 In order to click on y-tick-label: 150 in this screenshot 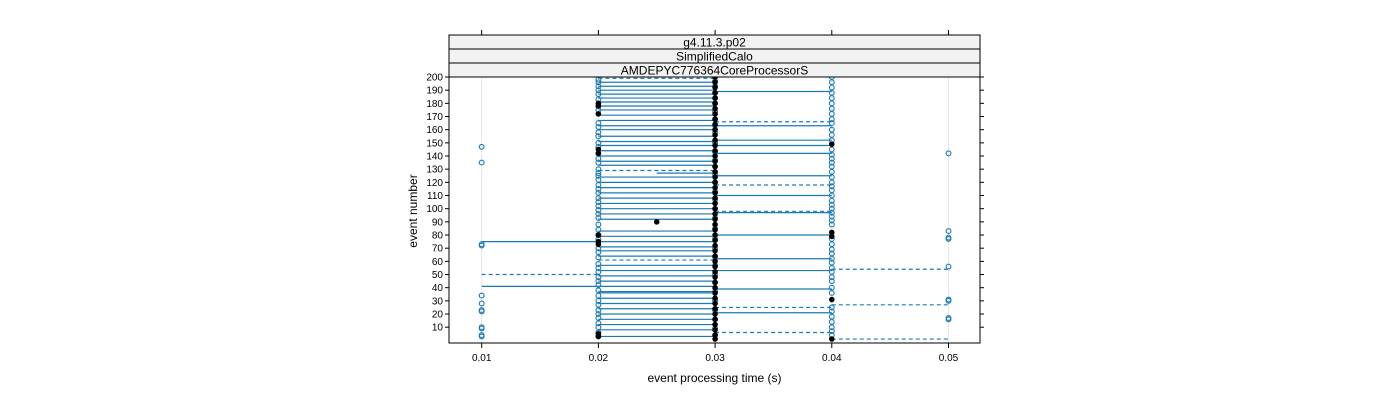, I will do `click(434, 143)`.